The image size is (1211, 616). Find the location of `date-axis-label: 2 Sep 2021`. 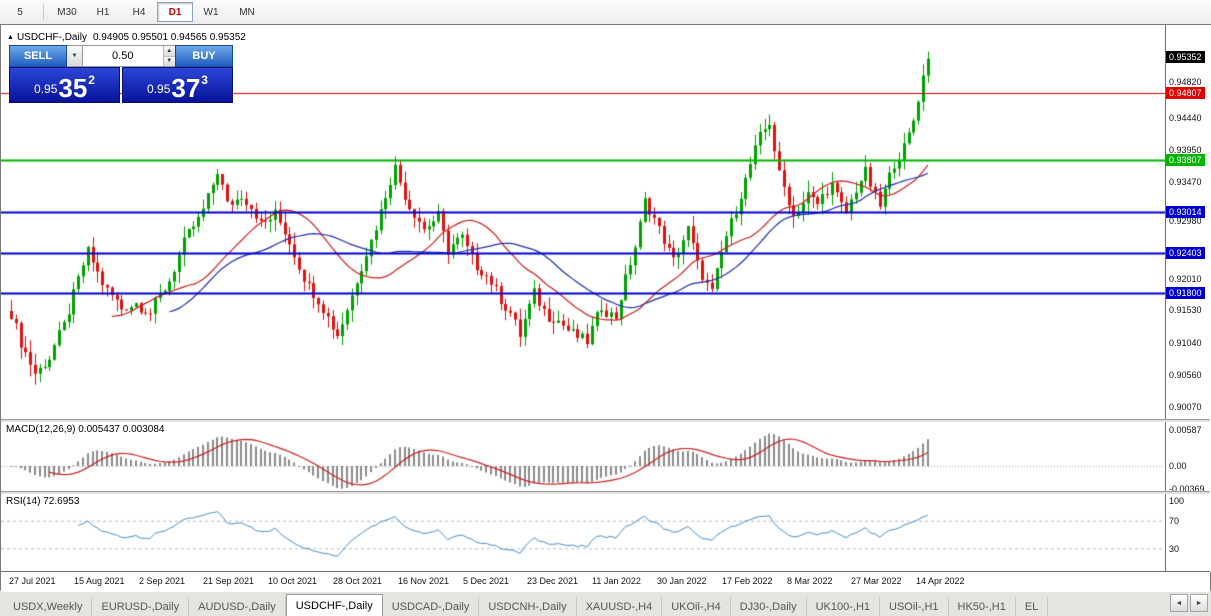

date-axis-label: 2 Sep 2021 is located at coordinates (162, 581).